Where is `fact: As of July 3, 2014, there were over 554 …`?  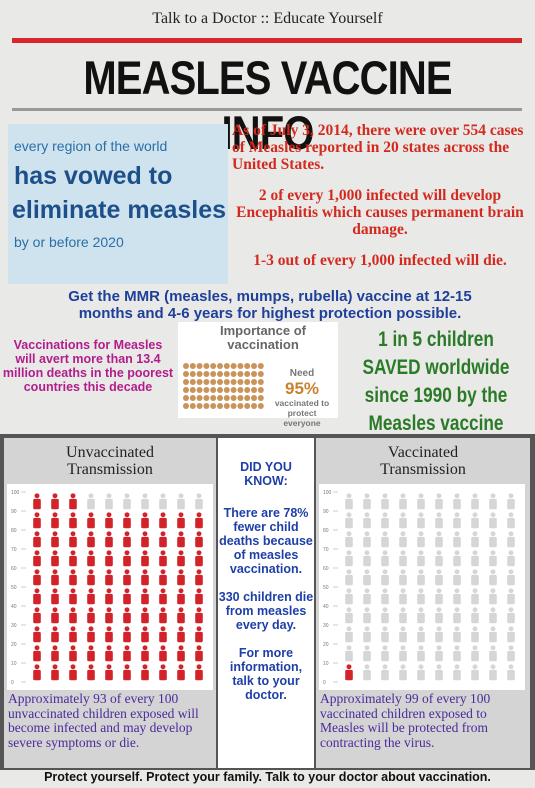
fact: As of July 3, 2014, there were over 554 … is located at coordinates (378, 147).